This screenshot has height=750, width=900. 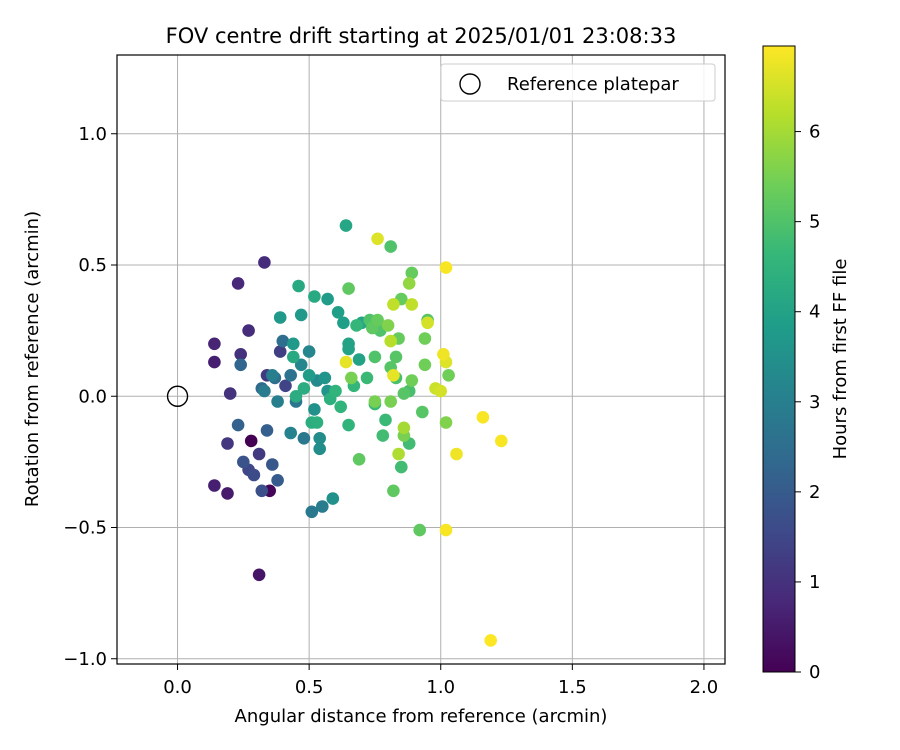 I want to click on y-axis-label: Rotation from reference (arcmin), so click(x=32, y=359).